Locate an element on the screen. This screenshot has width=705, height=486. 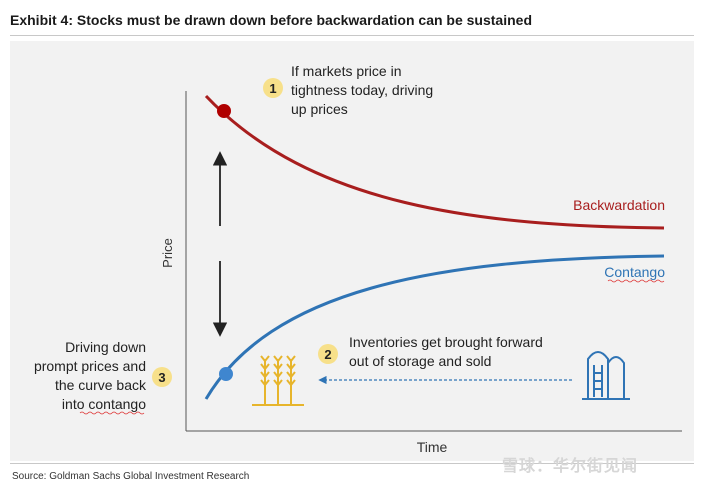
watermark: 雪球：华尔街见闻 is located at coordinates (570, 466).